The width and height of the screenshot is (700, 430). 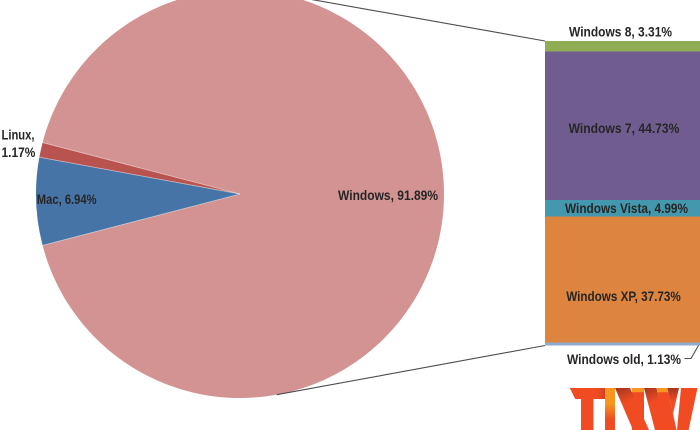 I want to click on svg-text: Windows old, 1.13%, so click(x=624, y=359).